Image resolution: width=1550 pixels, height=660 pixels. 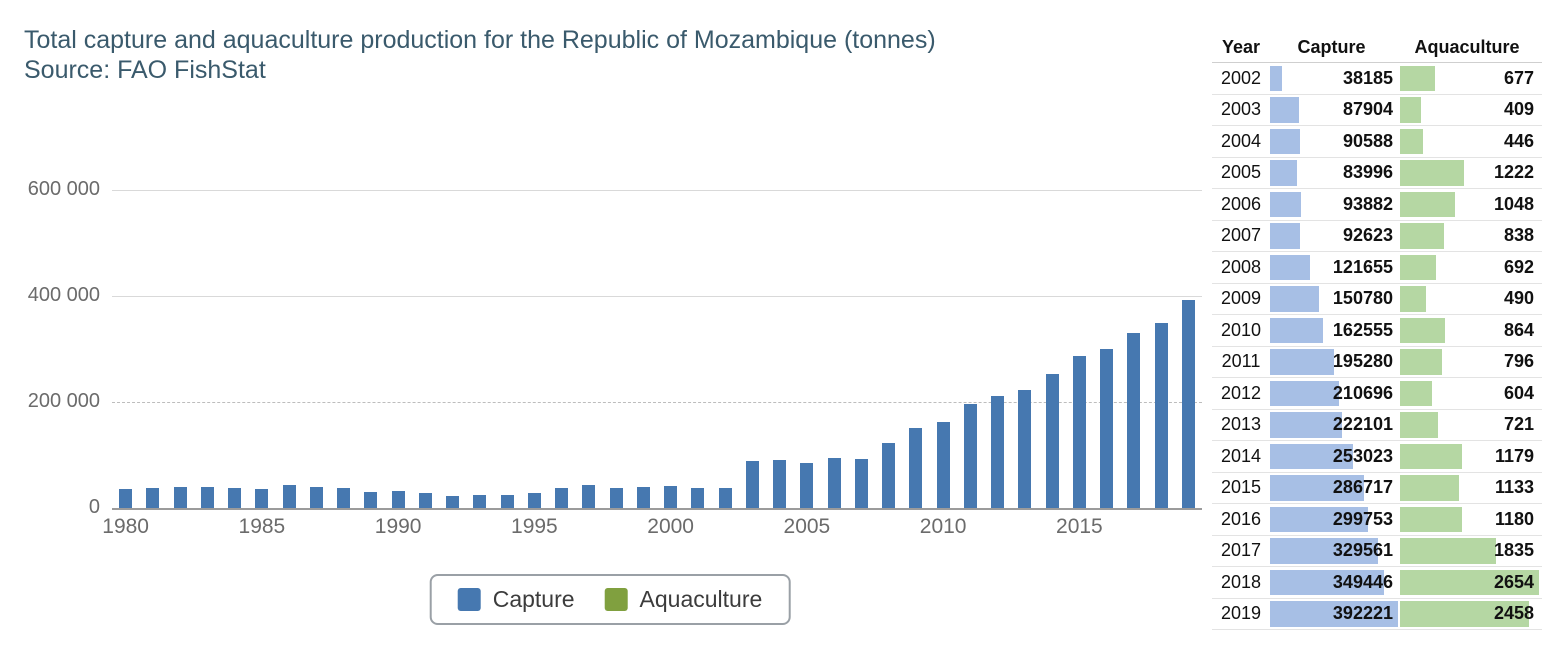 I want to click on capture-cell: 299753, so click(x=1334, y=519).